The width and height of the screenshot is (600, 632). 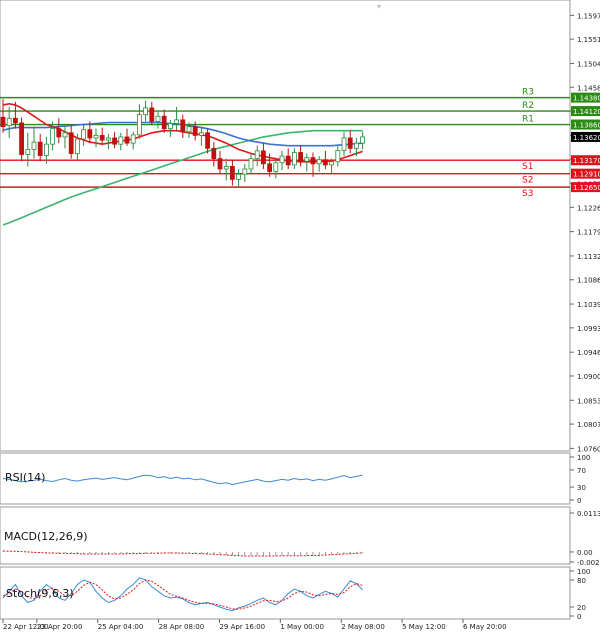 I want to click on x-tick-label: 23 Apr 20:00, so click(x=60, y=627).